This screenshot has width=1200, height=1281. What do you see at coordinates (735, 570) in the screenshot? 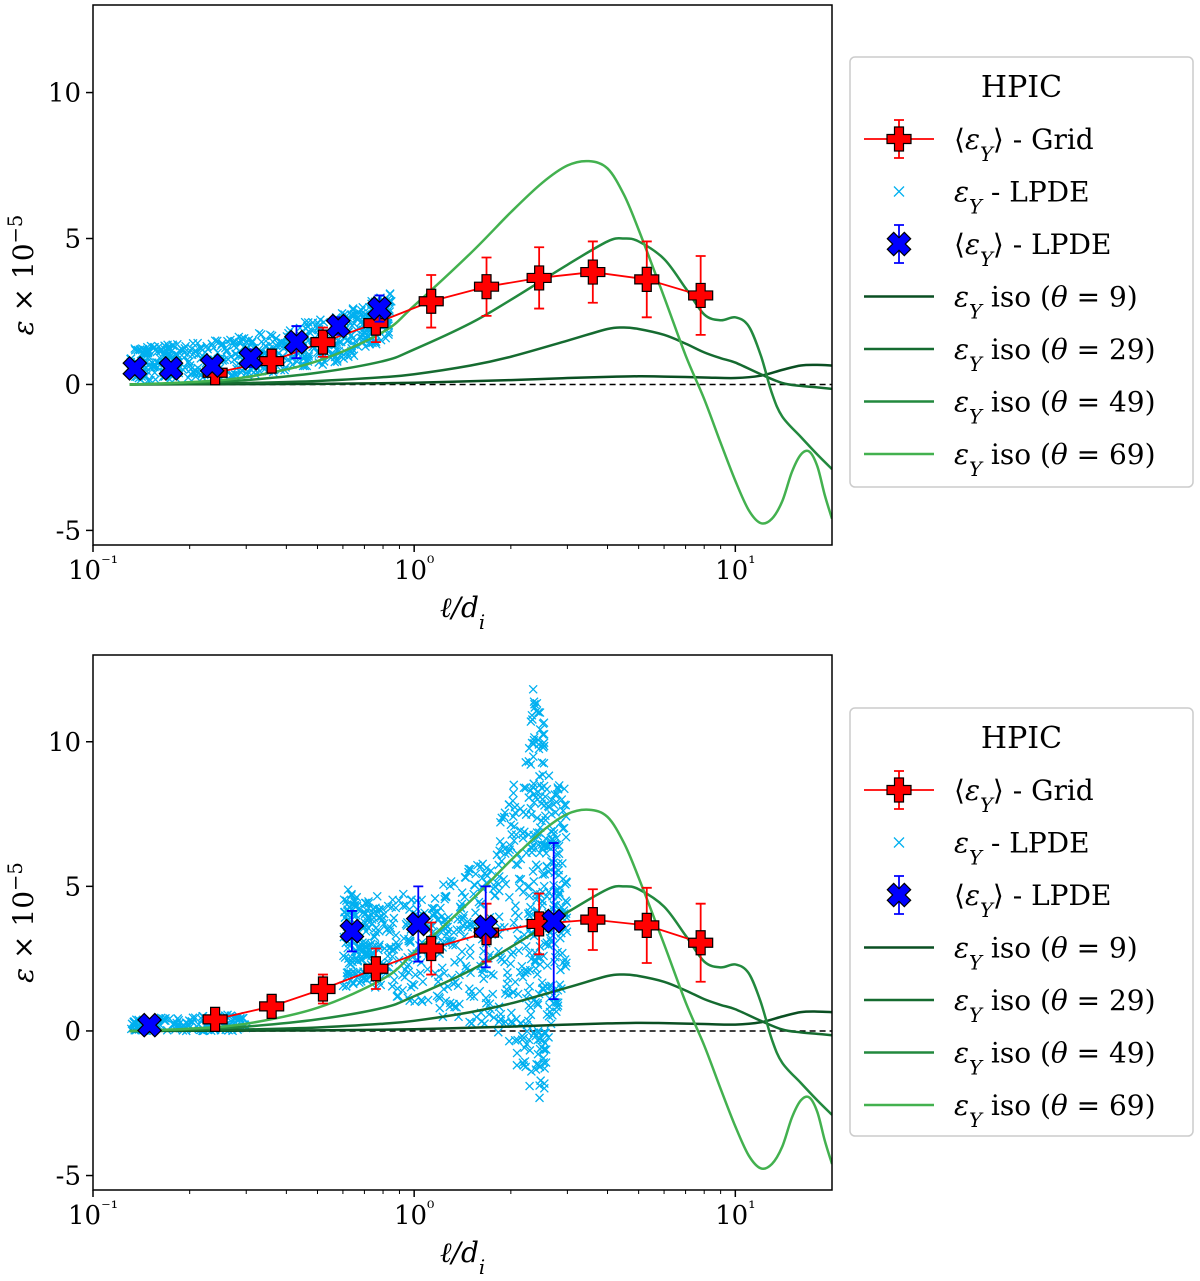
I see `x-tick-label: 10¹` at bounding box center [735, 570].